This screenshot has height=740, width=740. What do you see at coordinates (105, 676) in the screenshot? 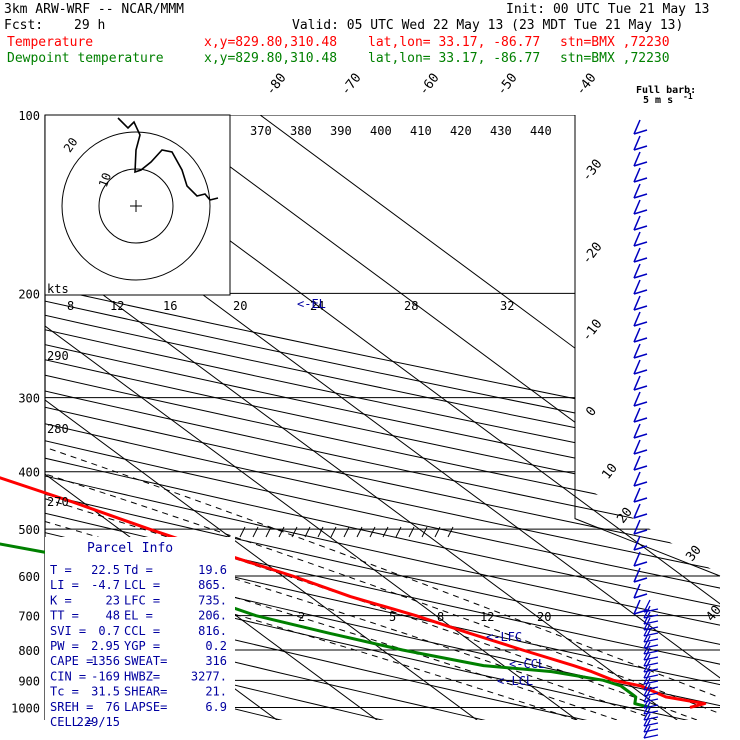
I see `parcel-cell: -169` at bounding box center [105, 676].